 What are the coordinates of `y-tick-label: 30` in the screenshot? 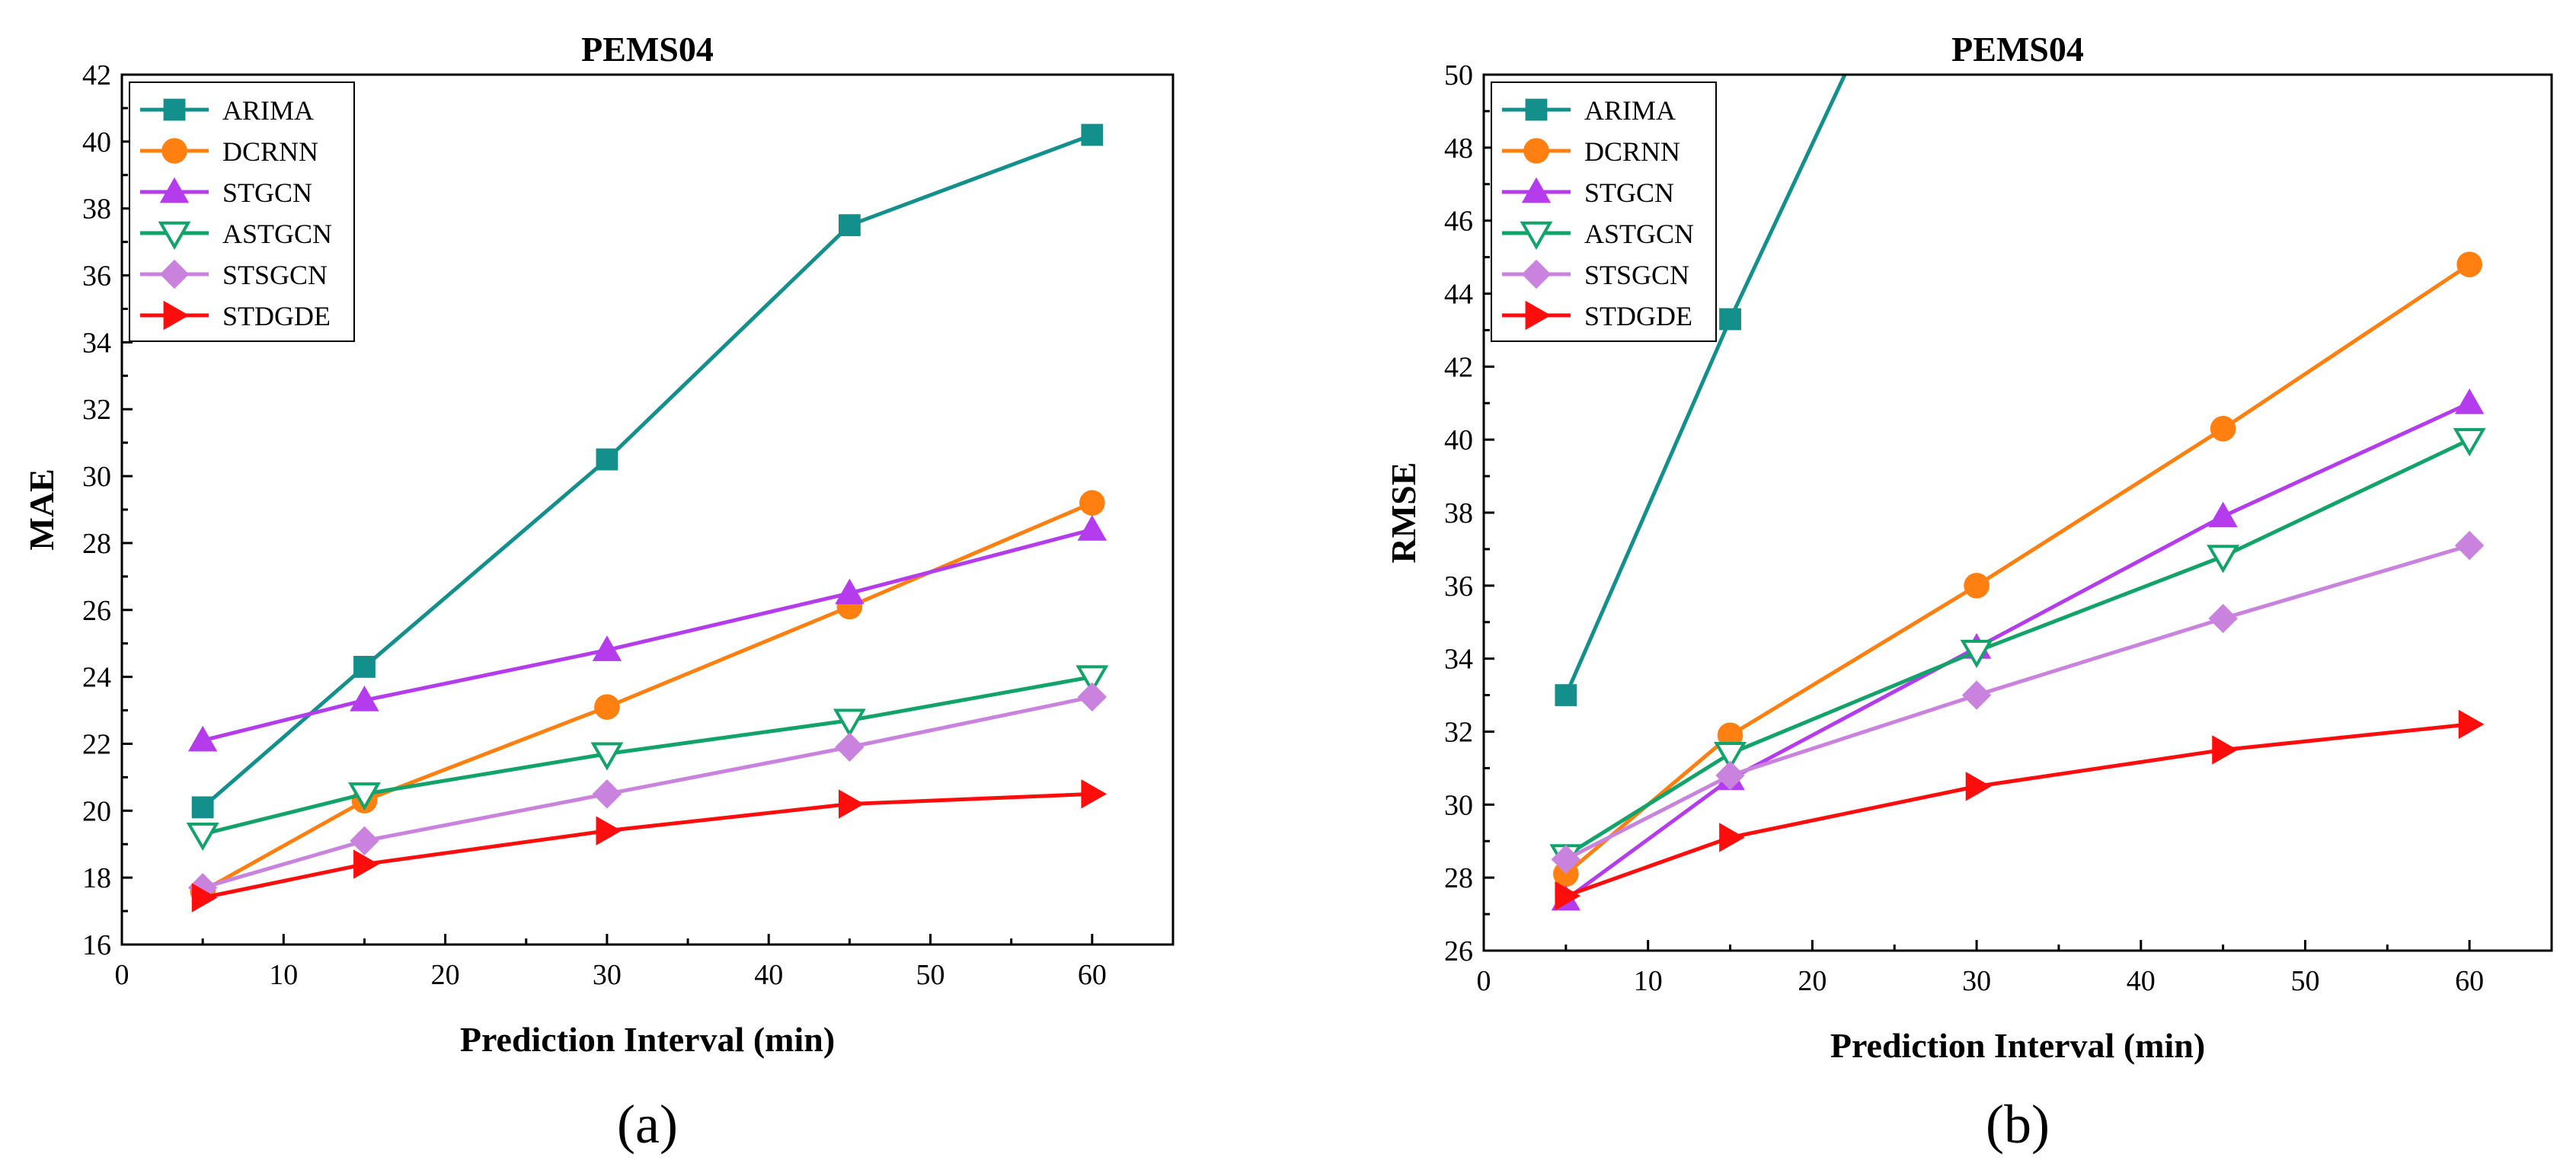 It's located at (1459, 805).